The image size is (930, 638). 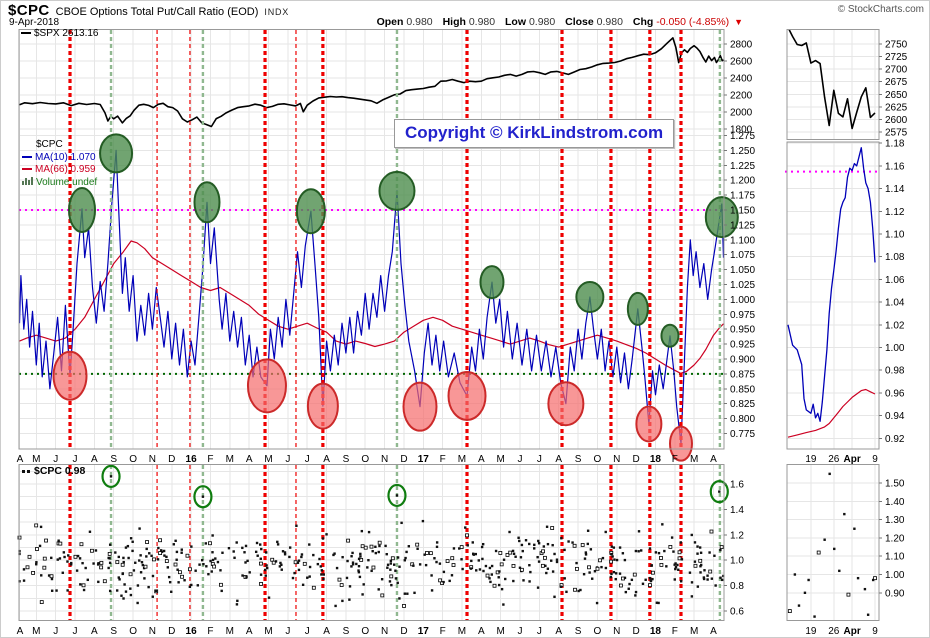 What do you see at coordinates (895, 520) in the screenshot?
I see `svg-text: 1.30` at bounding box center [895, 520].